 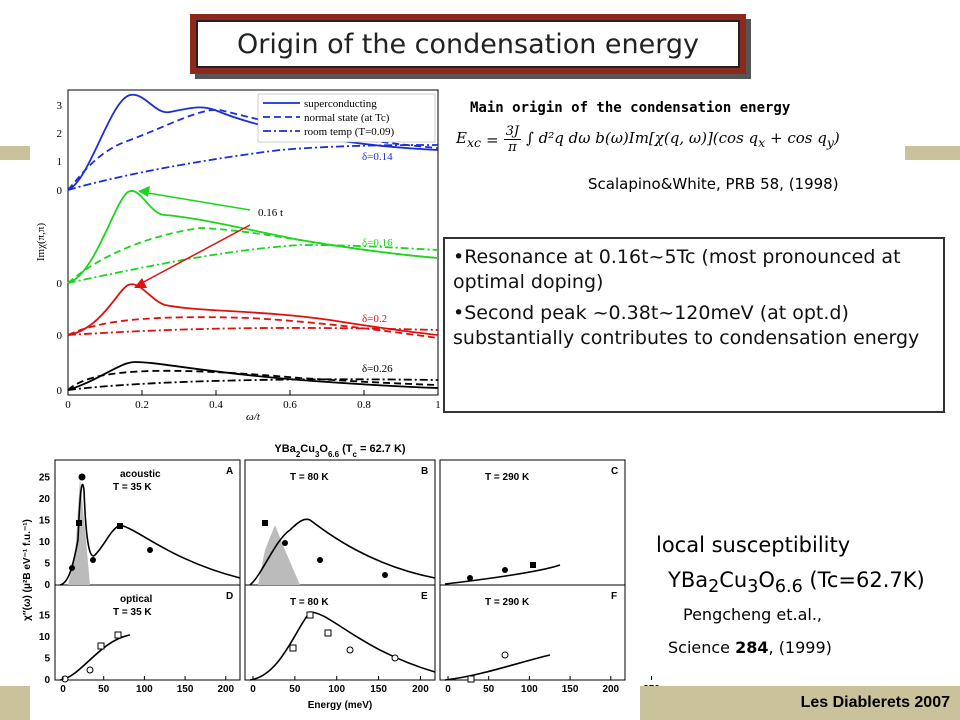 I want to click on y-tick-label: 1, so click(x=60, y=162).